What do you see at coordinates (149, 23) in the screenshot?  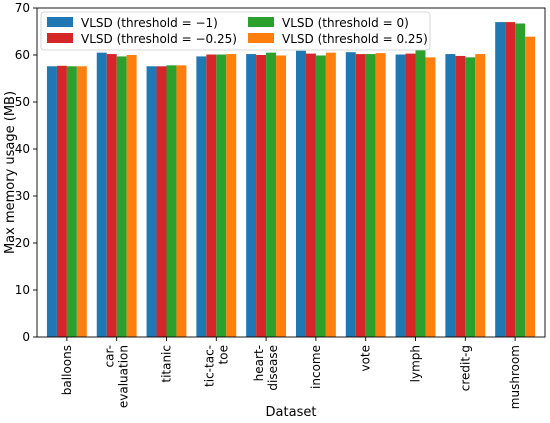 I see `legend-label: VLSD (threshold = −1)` at bounding box center [149, 23].